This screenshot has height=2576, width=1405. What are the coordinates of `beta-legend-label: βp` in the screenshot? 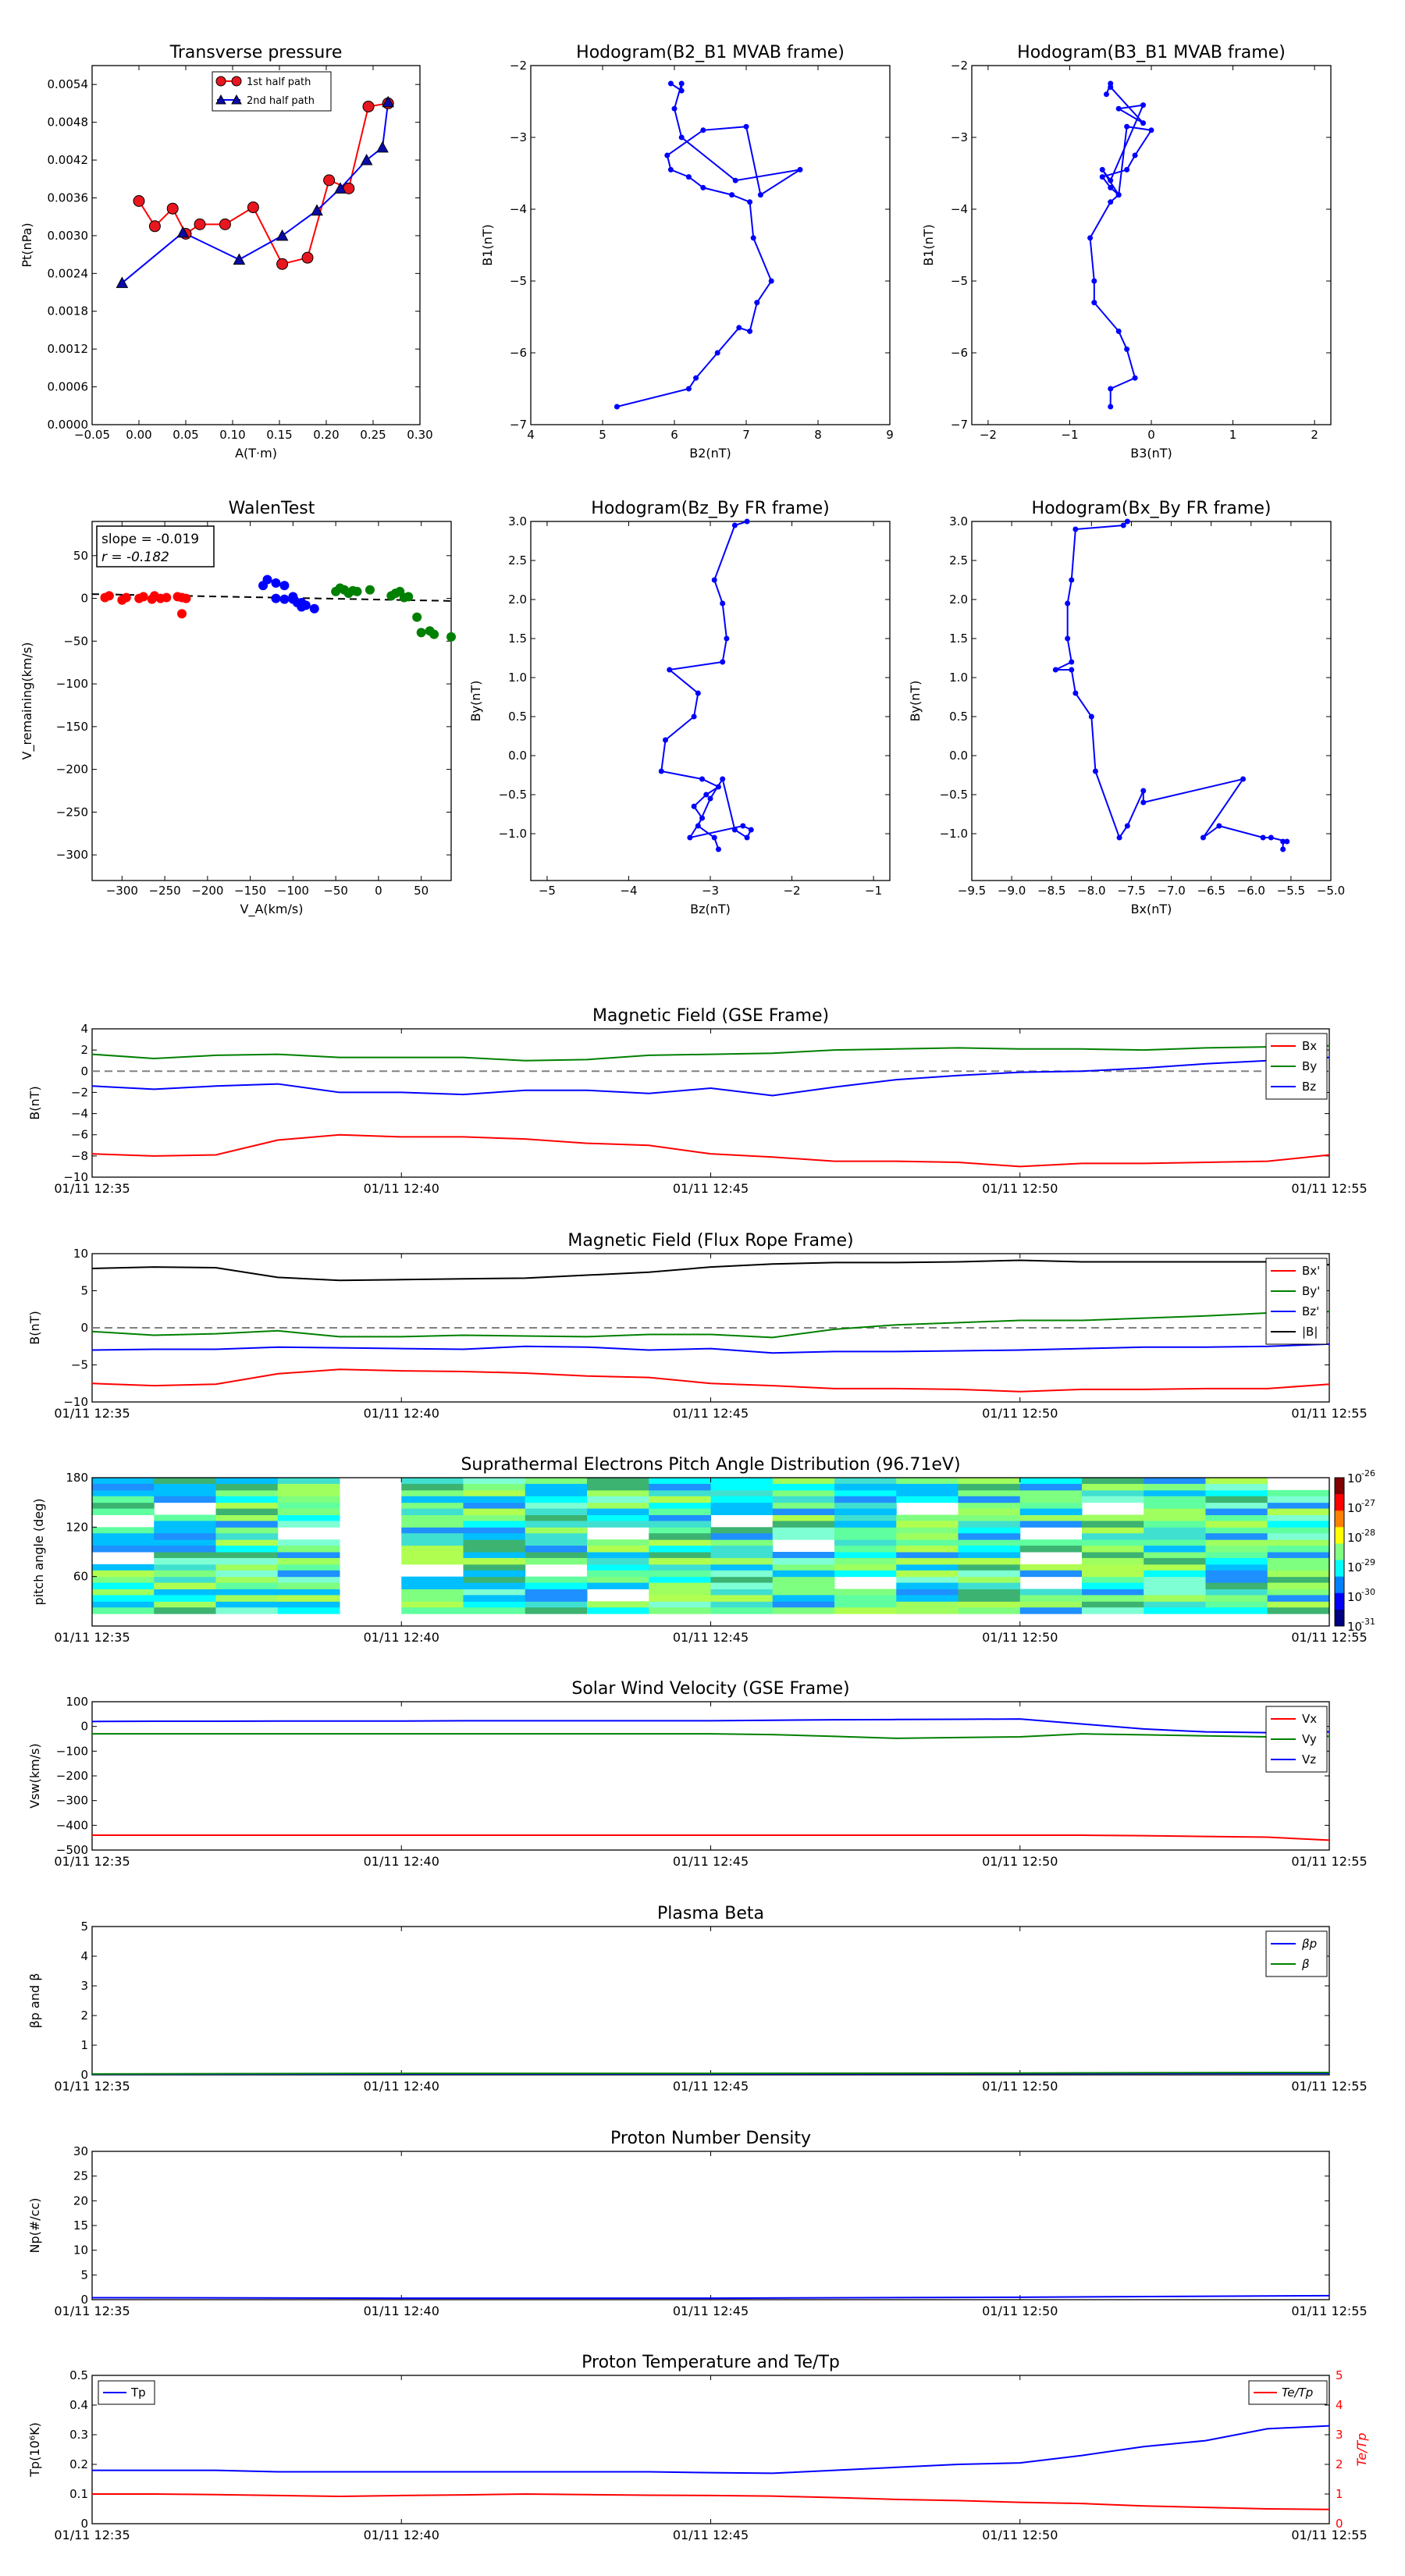 It's located at (1309, 1944).